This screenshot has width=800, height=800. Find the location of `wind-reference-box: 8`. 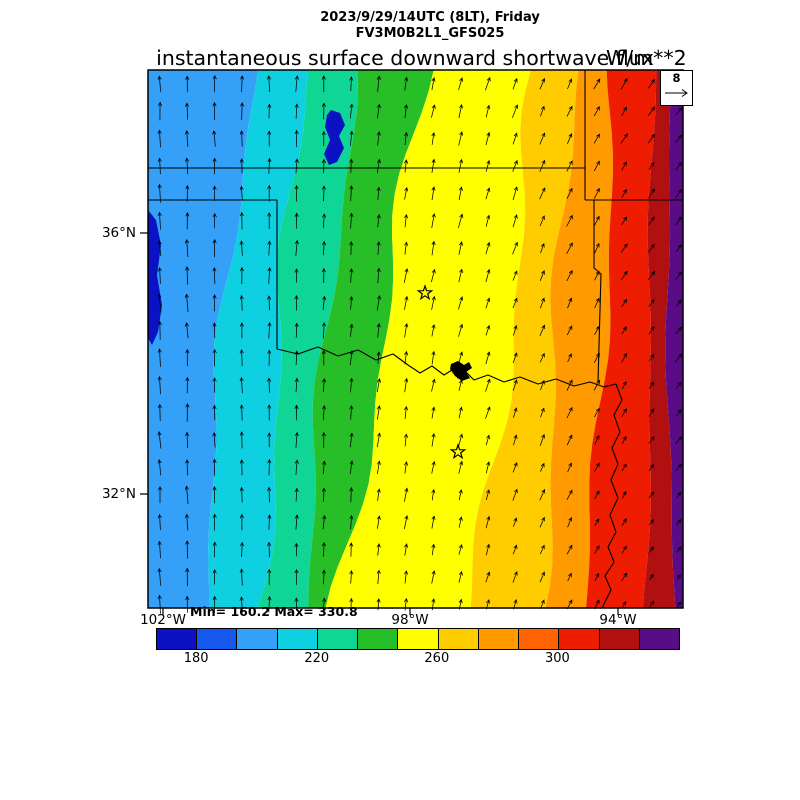

wind-reference-box: 8 is located at coordinates (676, 88).